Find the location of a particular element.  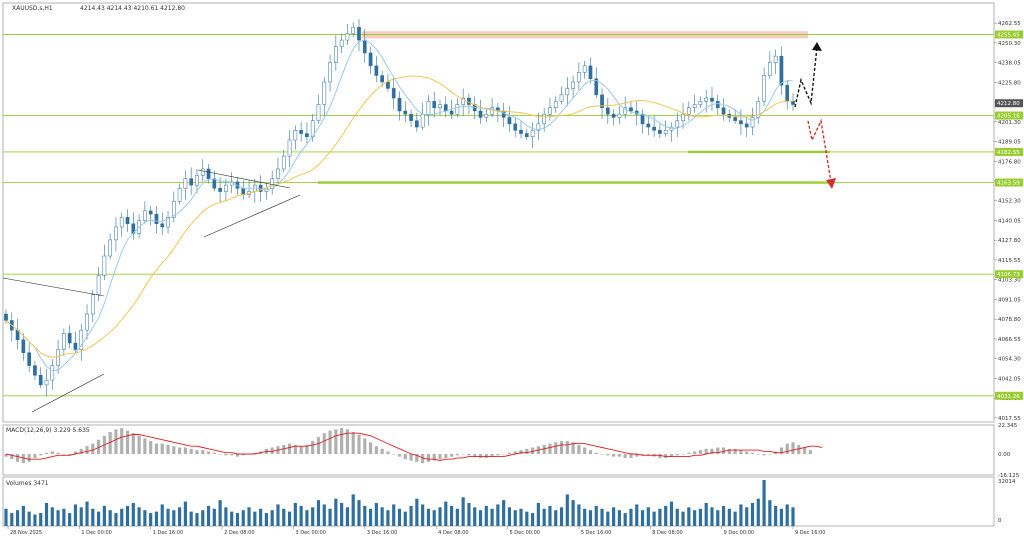

bullish-projection is located at coordinates (806, 77).